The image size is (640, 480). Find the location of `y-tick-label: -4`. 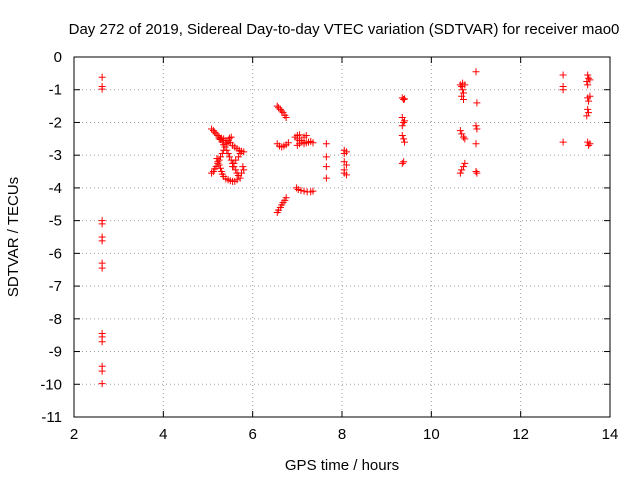

y-tick-label: -4 is located at coordinates (55, 188).